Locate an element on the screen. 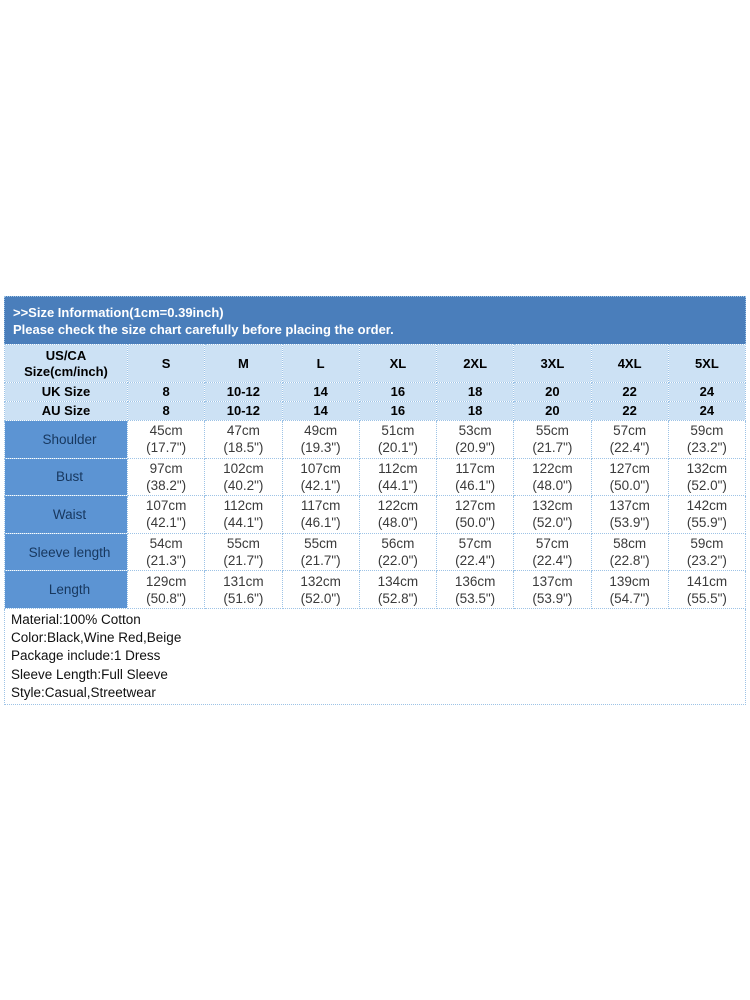 Image resolution: width=750 pixels, height=1000 pixels. measurement-cm: 45cm is located at coordinates (166, 431).